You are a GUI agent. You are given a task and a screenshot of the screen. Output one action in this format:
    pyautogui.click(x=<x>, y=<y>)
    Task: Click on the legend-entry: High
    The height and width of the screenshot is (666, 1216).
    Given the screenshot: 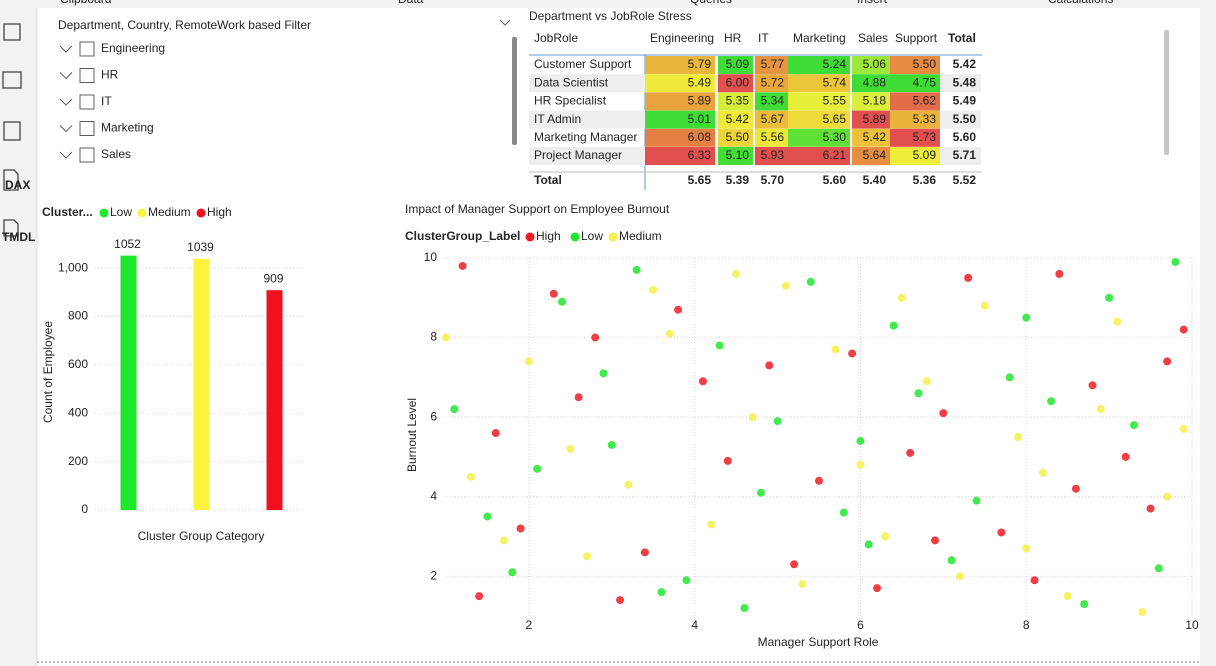 What is the action you would take?
    pyautogui.click(x=219, y=212)
    